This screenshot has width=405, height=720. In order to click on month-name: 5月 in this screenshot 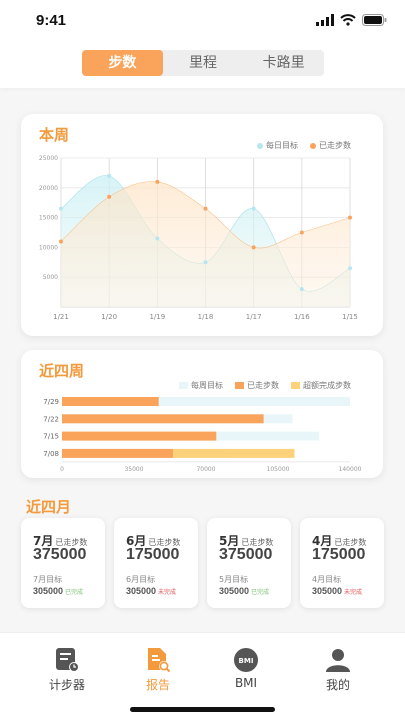, I will do `click(229, 541)`.